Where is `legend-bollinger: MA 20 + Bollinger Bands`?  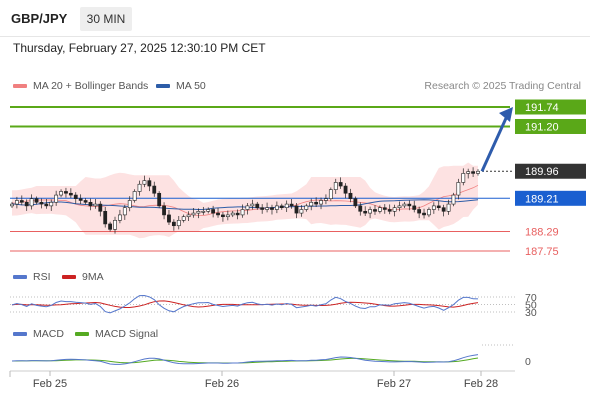 legend-bollinger: MA 20 + Bollinger Bands is located at coordinates (80, 86).